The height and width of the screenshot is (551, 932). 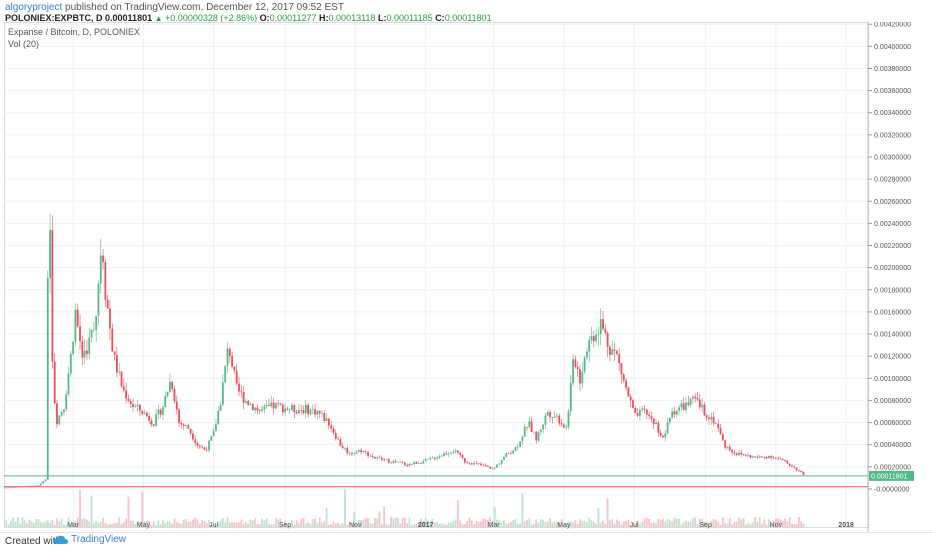 I want to click on time-axis: Mar May Jul Sep Nov 2017 Mar May Jul Sep Nov 2018, so click(x=460, y=525).